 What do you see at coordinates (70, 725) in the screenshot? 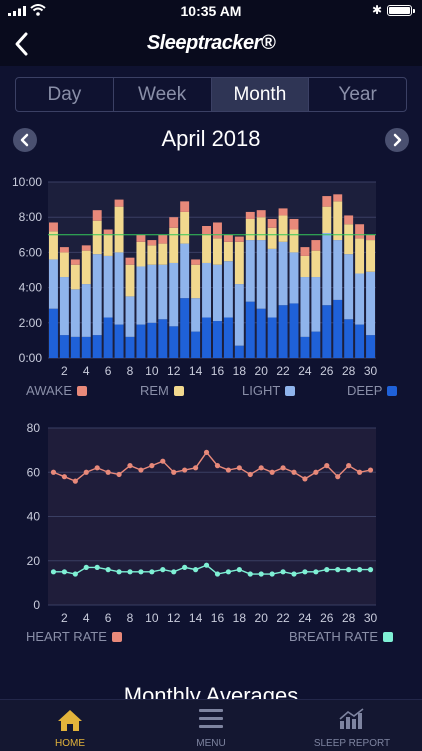
I see `tab-home: HOME` at bounding box center [70, 725].